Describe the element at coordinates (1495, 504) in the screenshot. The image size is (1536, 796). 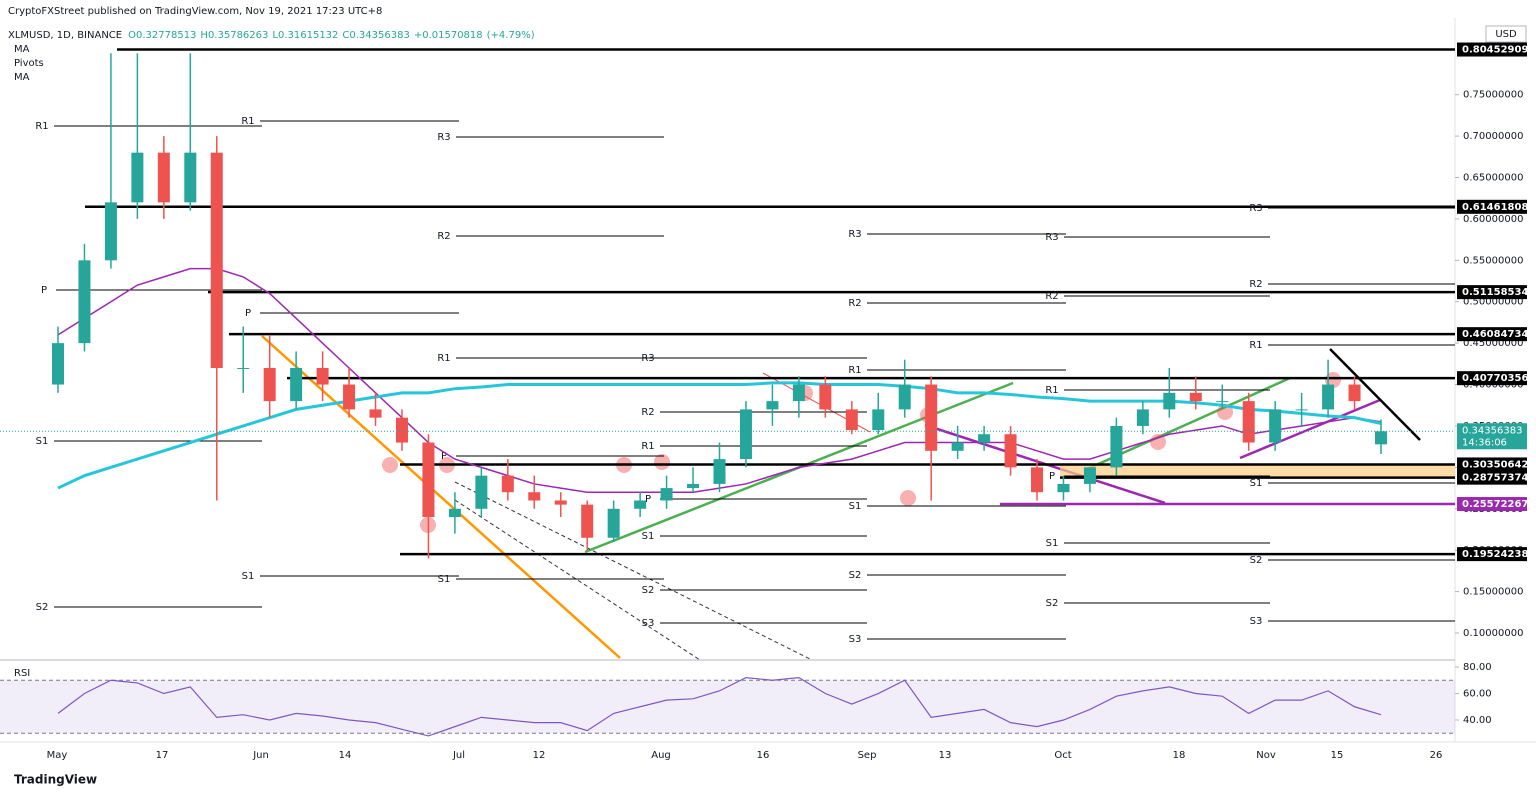
I see `level-label: 0.25572267` at that location.